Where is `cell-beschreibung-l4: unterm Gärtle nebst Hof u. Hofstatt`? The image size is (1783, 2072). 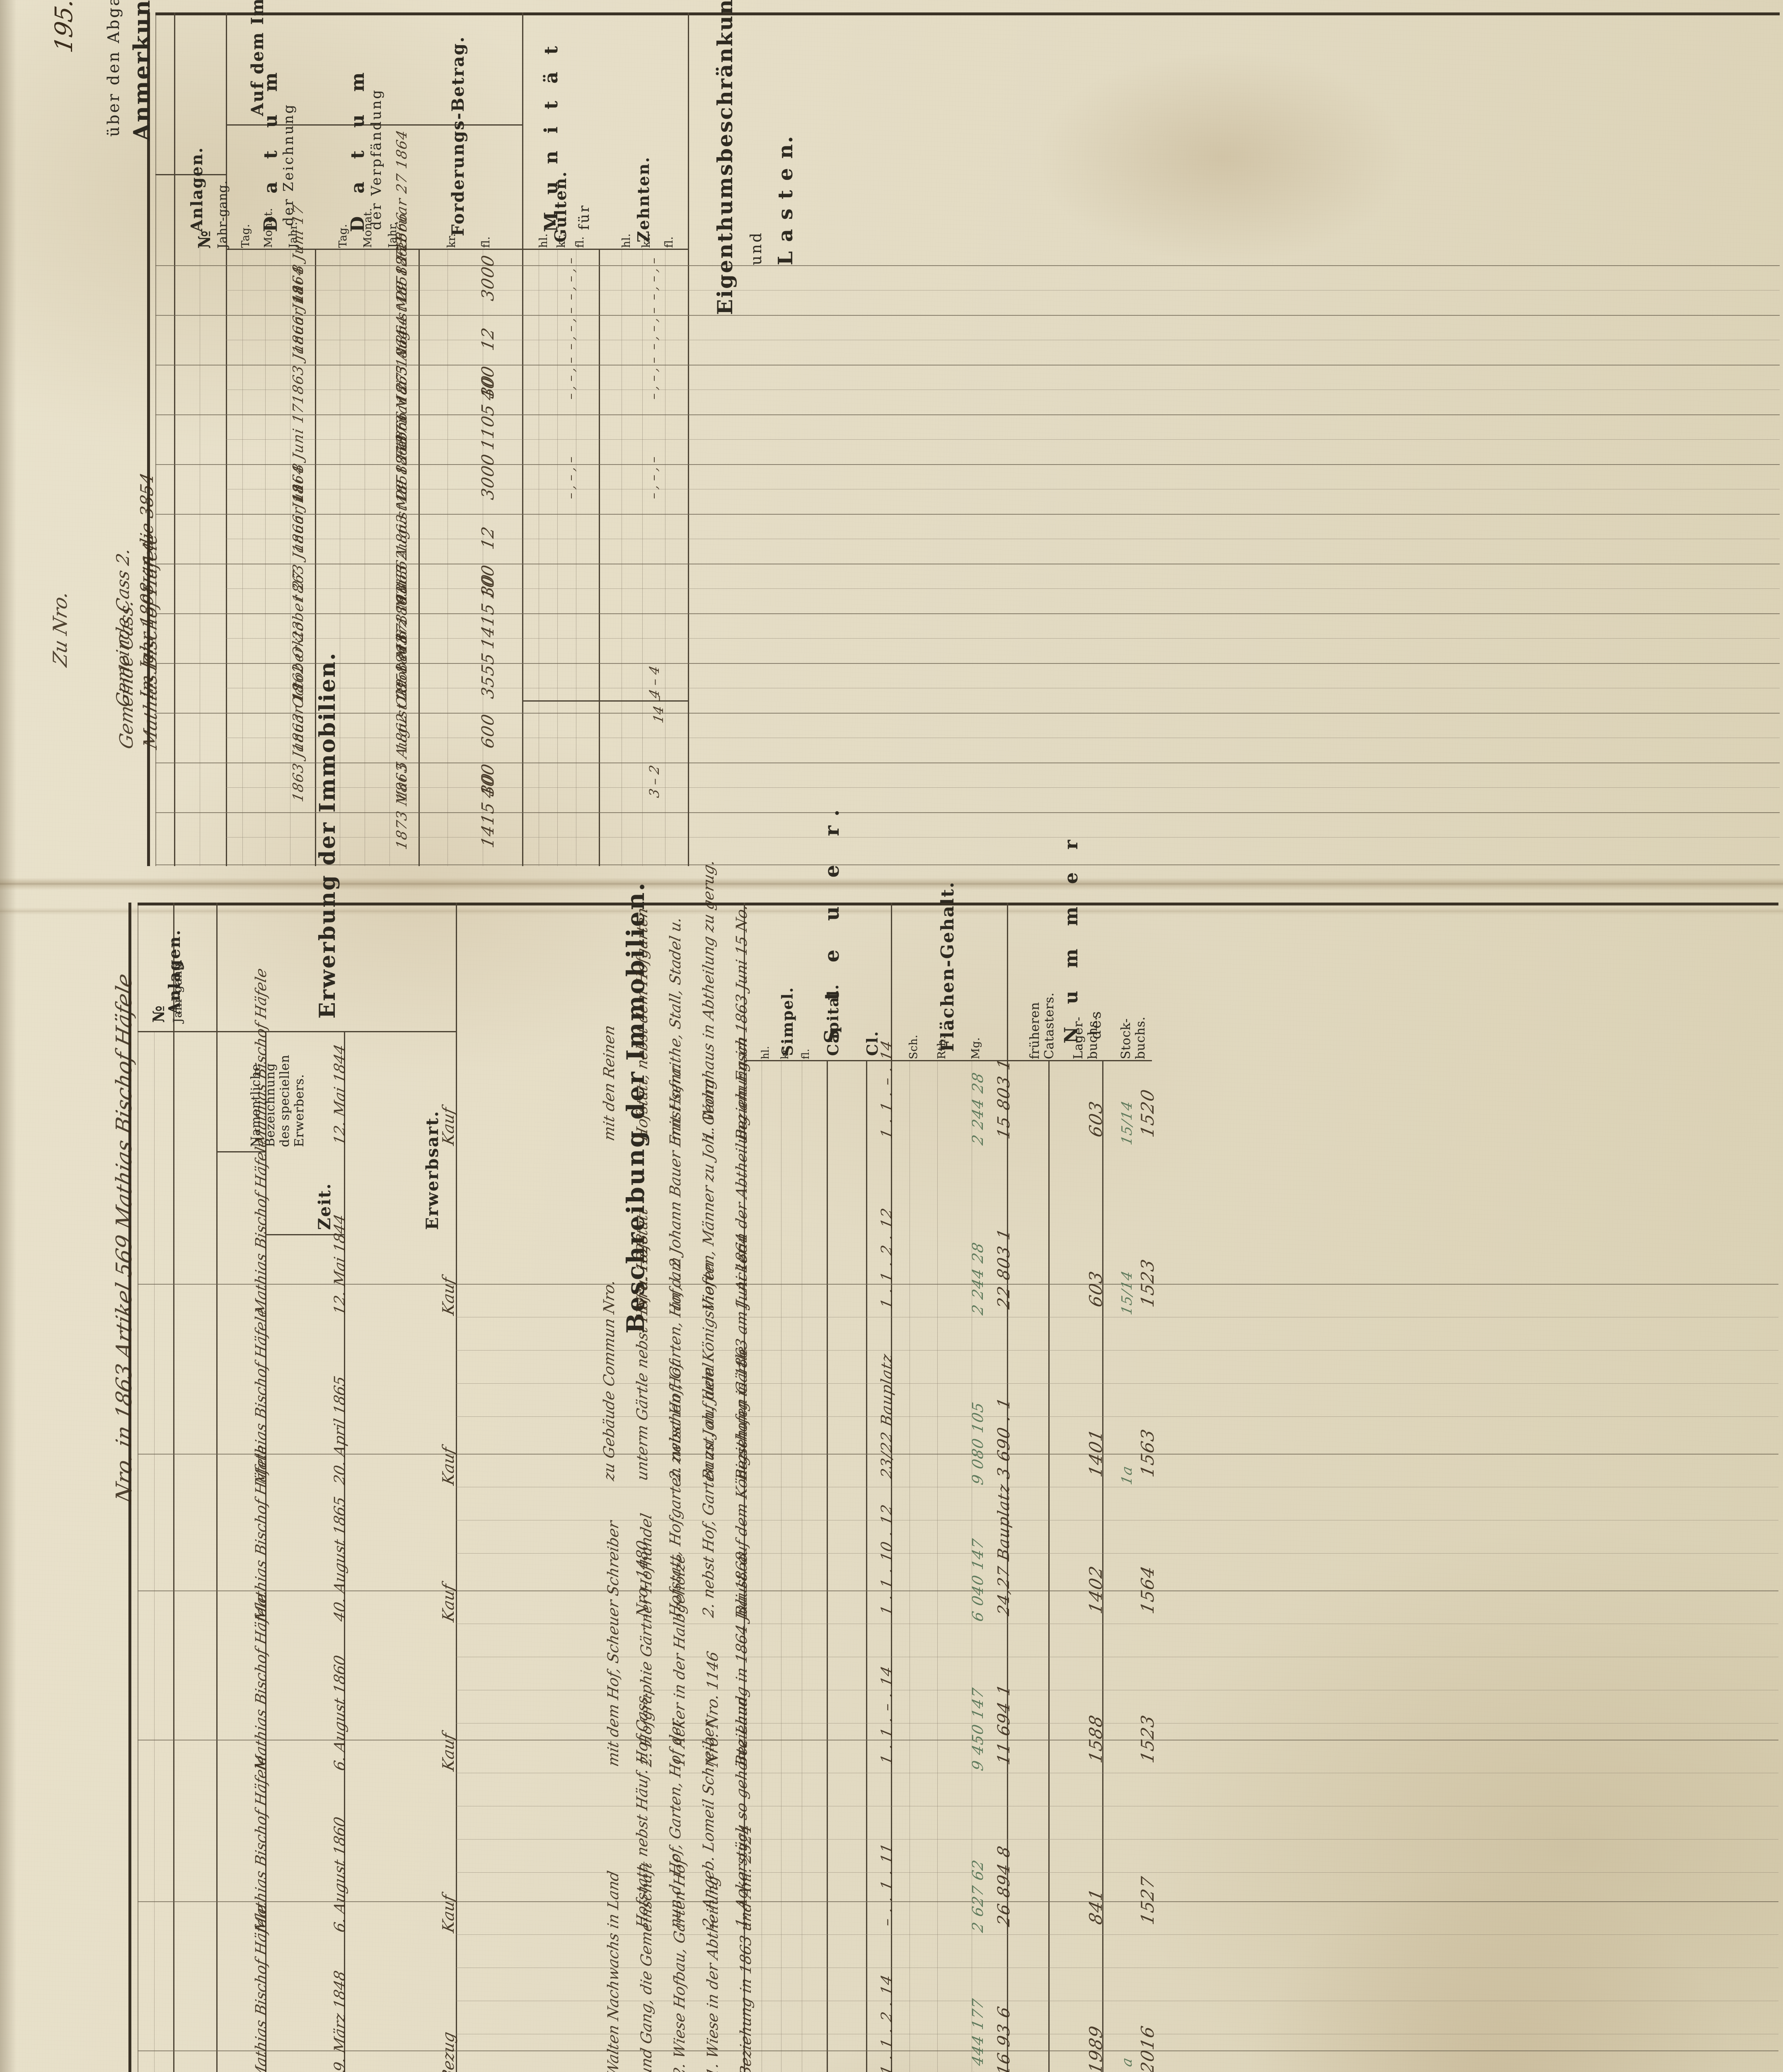
cell-beschreibung-l4: unterm Gärtle nebst Hof u. Hofstatt is located at coordinates (642, 1344).